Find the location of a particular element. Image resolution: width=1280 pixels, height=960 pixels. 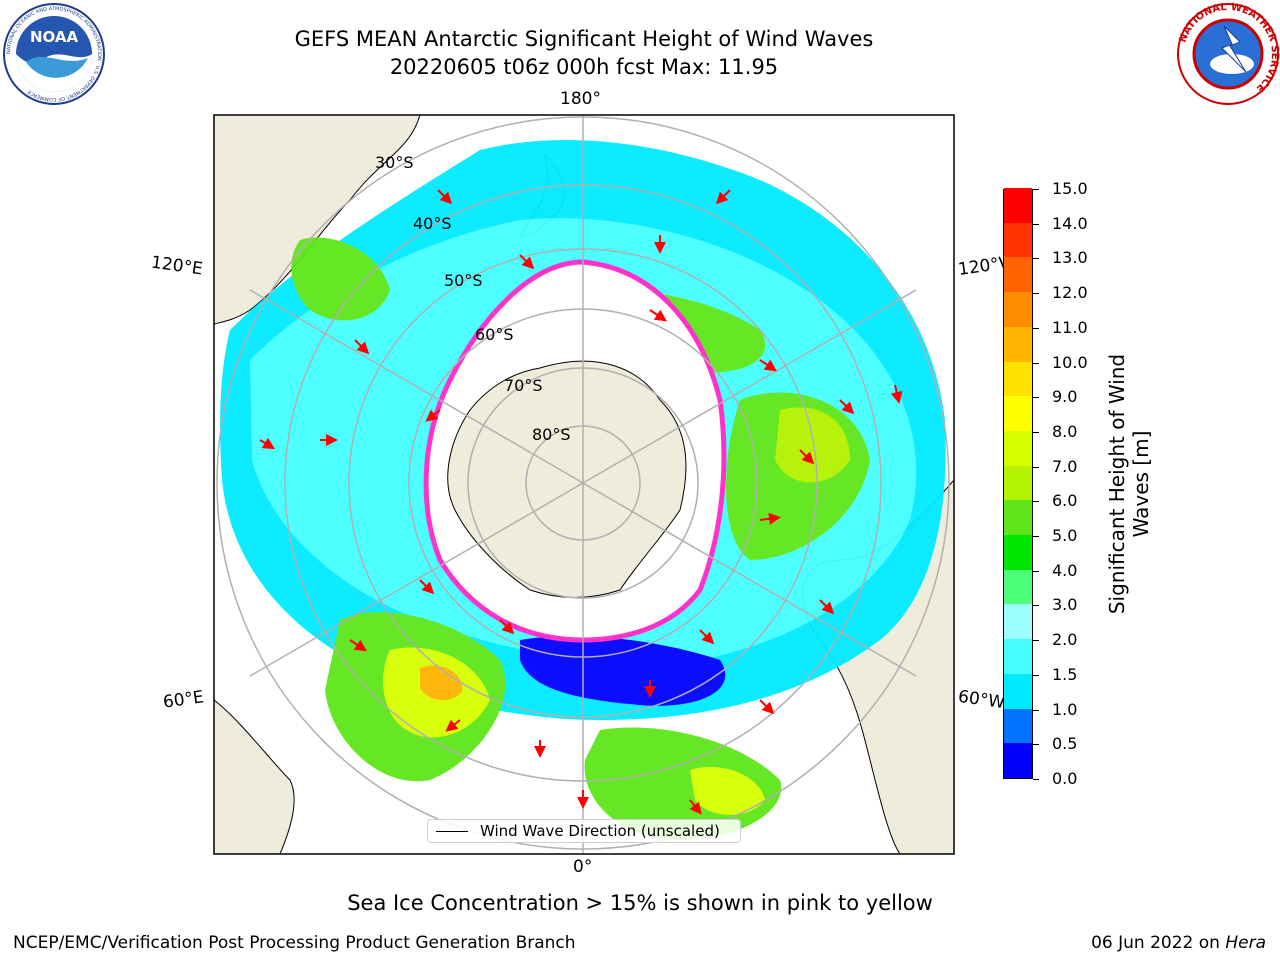

colorbar-tick-label: 12.0 is located at coordinates (1070, 293).